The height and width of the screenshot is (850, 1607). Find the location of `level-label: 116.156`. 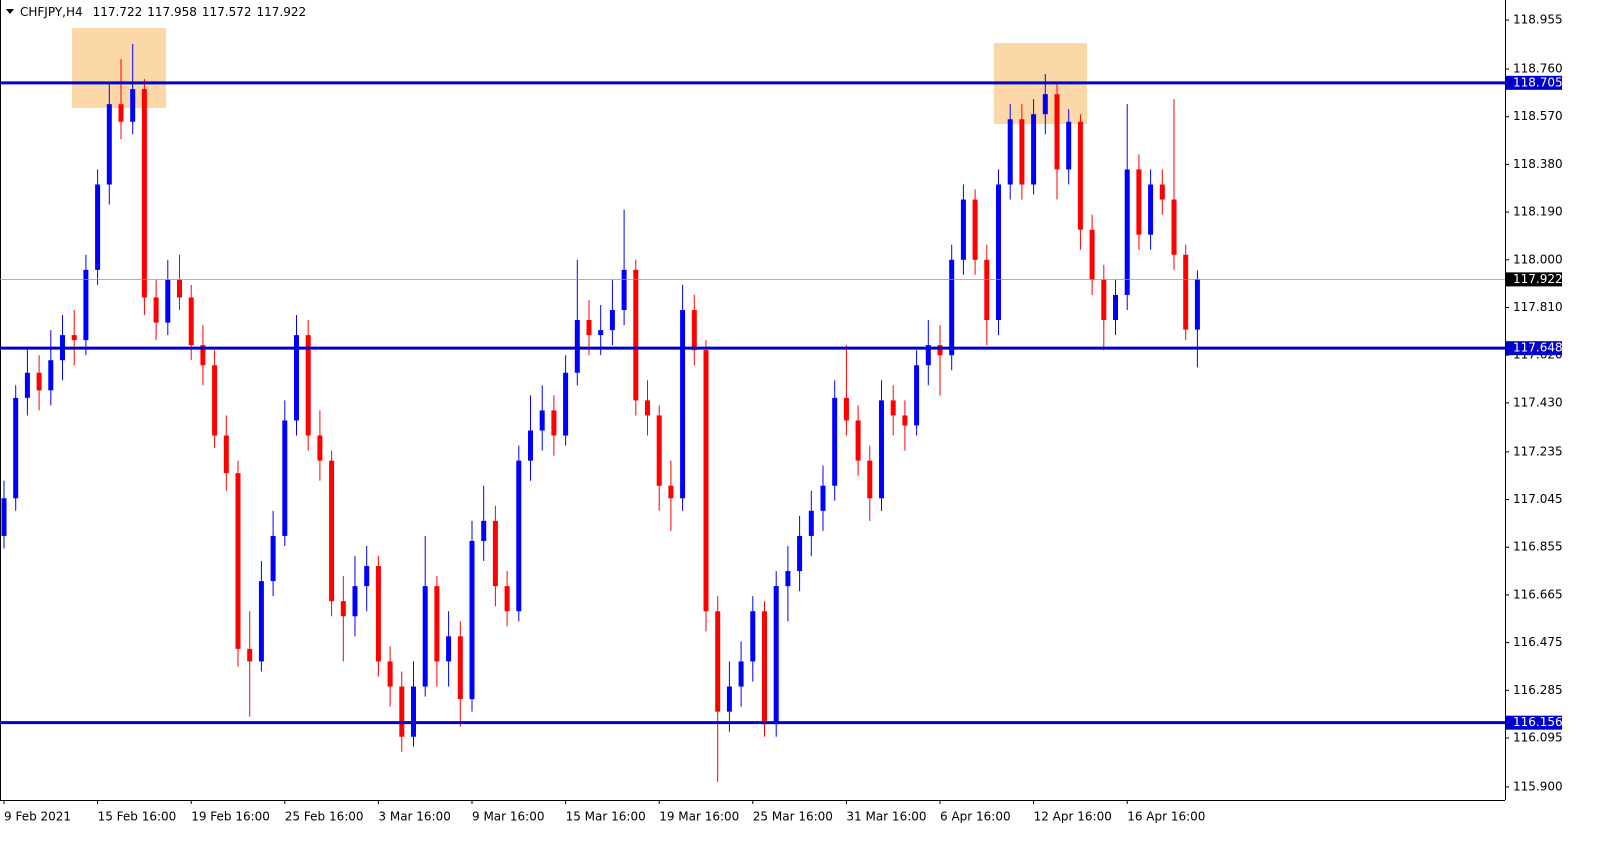

level-label: 116.156 is located at coordinates (1538, 722).